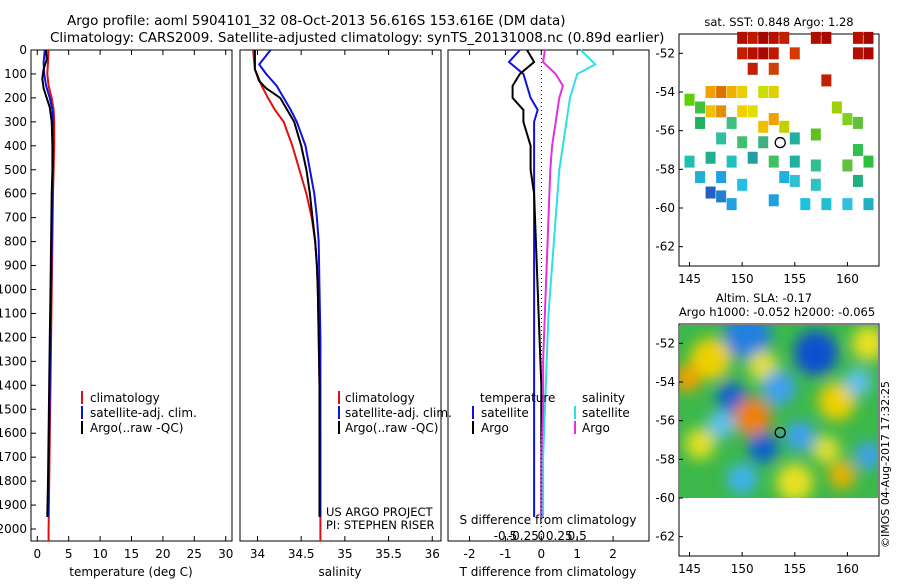 Image resolution: width=900 pixels, height=584 pixels. Describe the element at coordinates (13, 313) in the screenshot. I see `y-tick-label: 1100` at that location.